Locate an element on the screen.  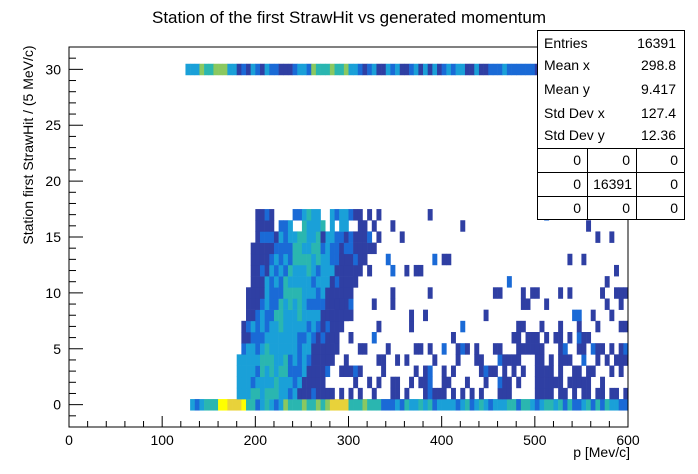
y-tick-label: 15 is located at coordinates (53, 237).